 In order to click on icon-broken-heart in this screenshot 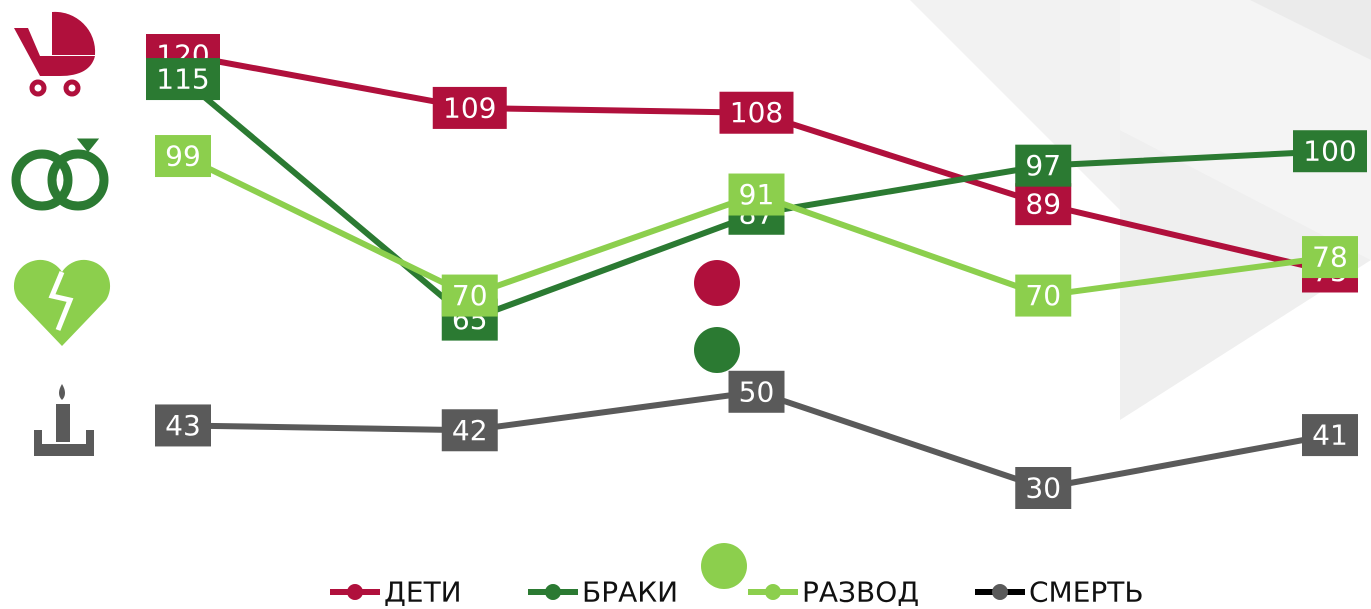, I will do `click(62, 302)`.